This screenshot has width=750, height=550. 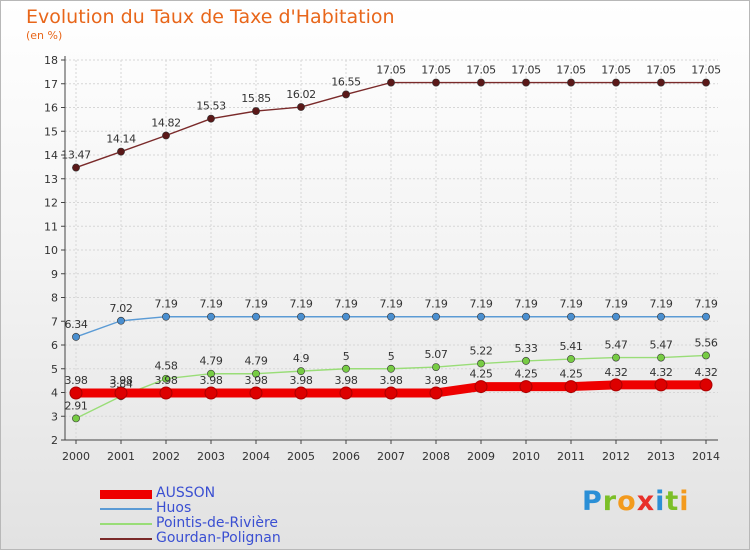 I want to click on data-label-3: 14.14, so click(x=121, y=139).